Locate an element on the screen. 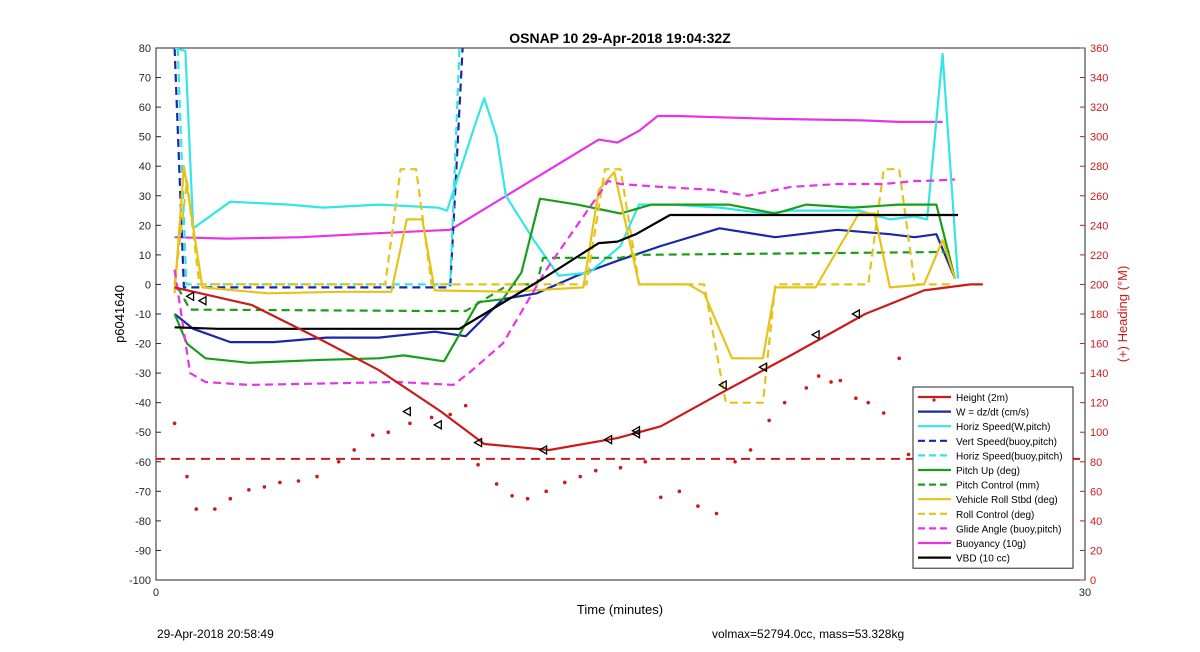 This screenshot has width=1200, height=652. y-tick-label: -50 is located at coordinates (143, 433).